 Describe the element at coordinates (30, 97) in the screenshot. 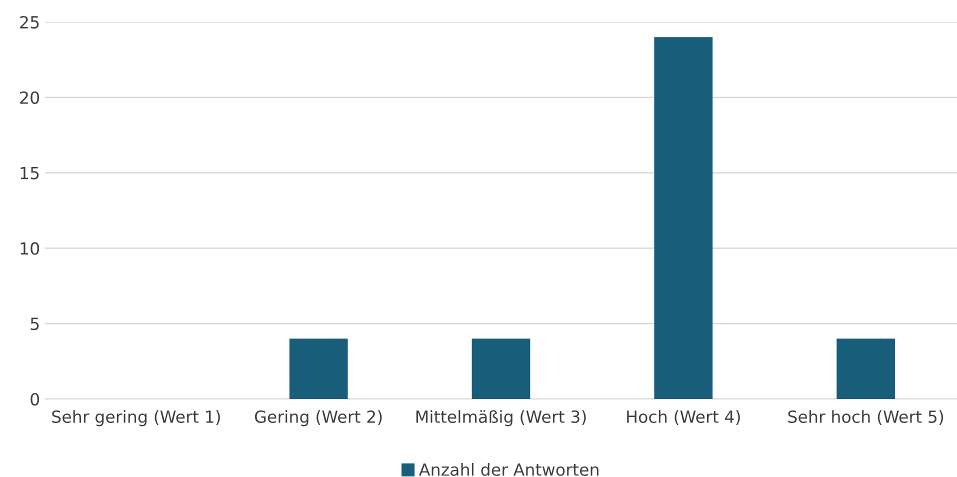

I see `y-tick-label: 20` at that location.